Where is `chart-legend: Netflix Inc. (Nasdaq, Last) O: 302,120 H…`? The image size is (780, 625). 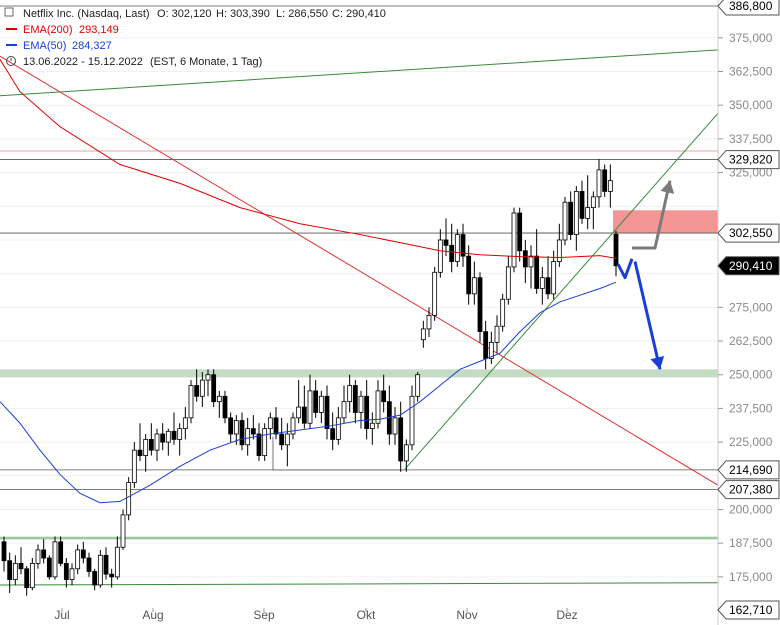
chart-legend: Netflix Inc. (Nasdaq, Last) O: 302,120 H… is located at coordinates (195, 37).